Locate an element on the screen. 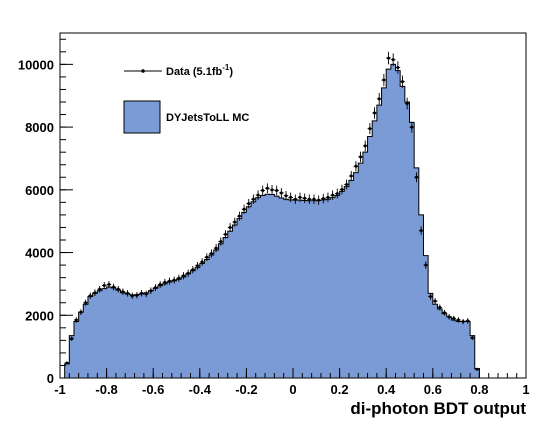 This screenshot has height=437, width=547. x-tick-label: 0.6 is located at coordinates (433, 389).